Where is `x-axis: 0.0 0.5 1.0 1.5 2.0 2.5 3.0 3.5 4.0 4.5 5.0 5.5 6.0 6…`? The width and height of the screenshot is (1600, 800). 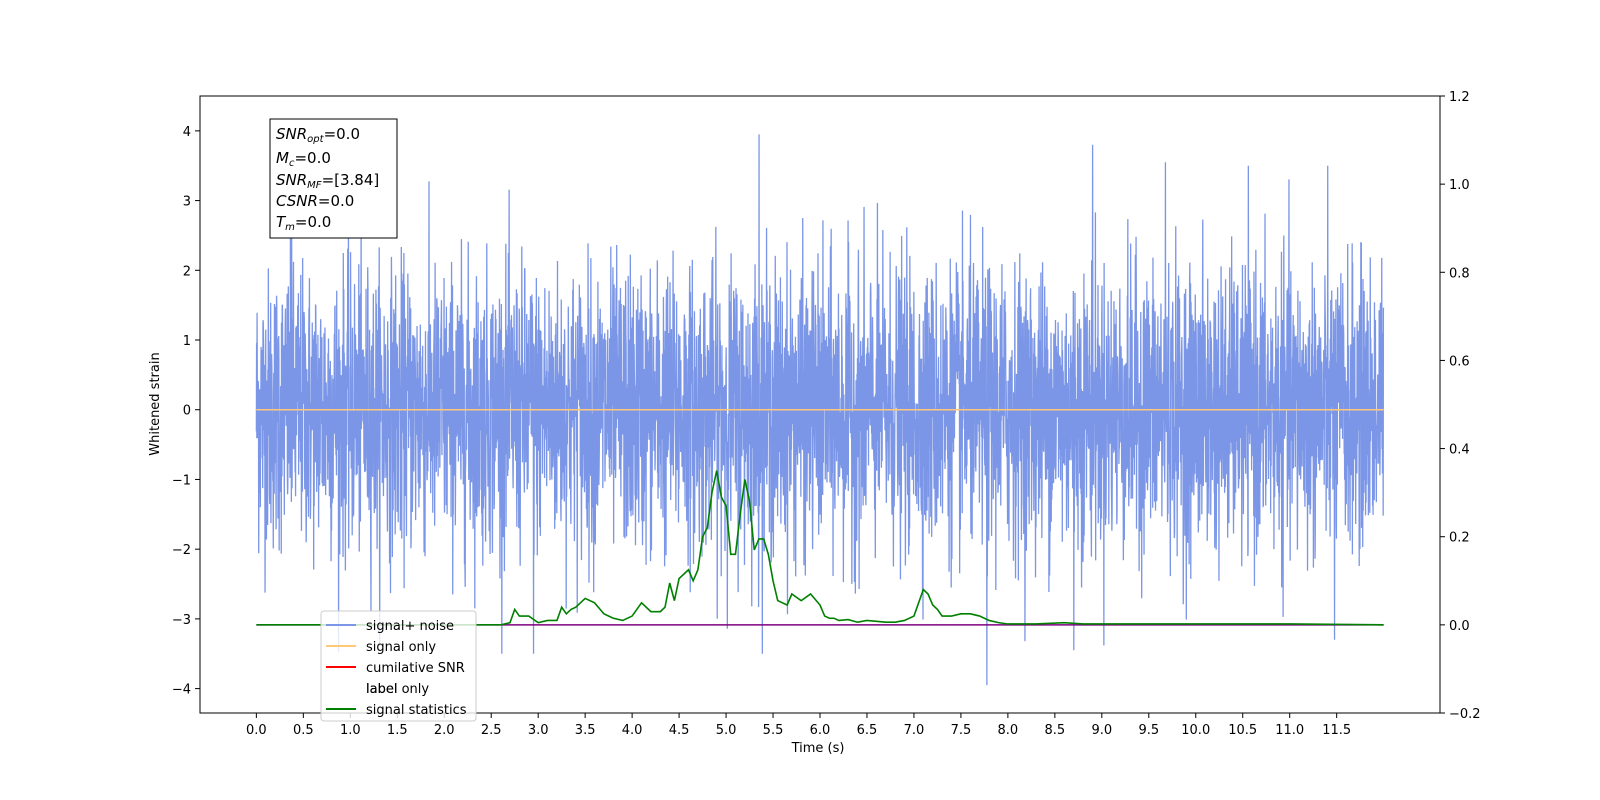 x-axis: 0.0 0.5 1.0 1.5 2.0 2.5 3.0 3.5 4.0 4.5 5.0 5.5 6.0 6… is located at coordinates (798, 725).